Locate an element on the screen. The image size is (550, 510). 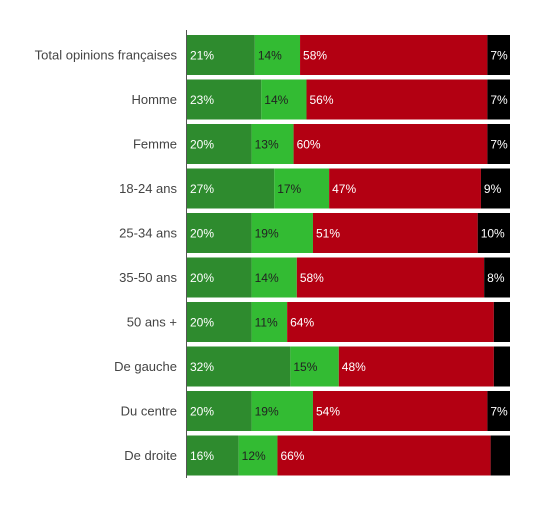
data-label: 17% is located at coordinates (289, 189).